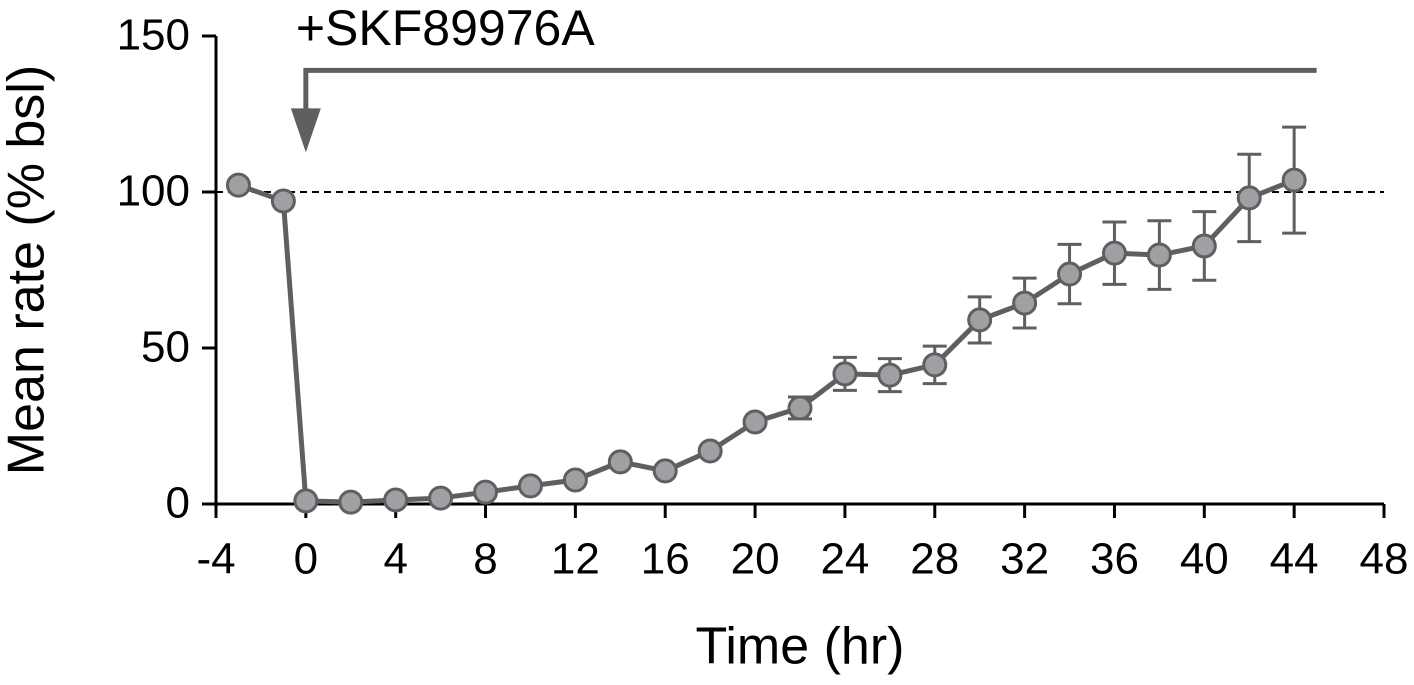  What do you see at coordinates (395, 559) in the screenshot?
I see `x-tick-label: 4` at bounding box center [395, 559].